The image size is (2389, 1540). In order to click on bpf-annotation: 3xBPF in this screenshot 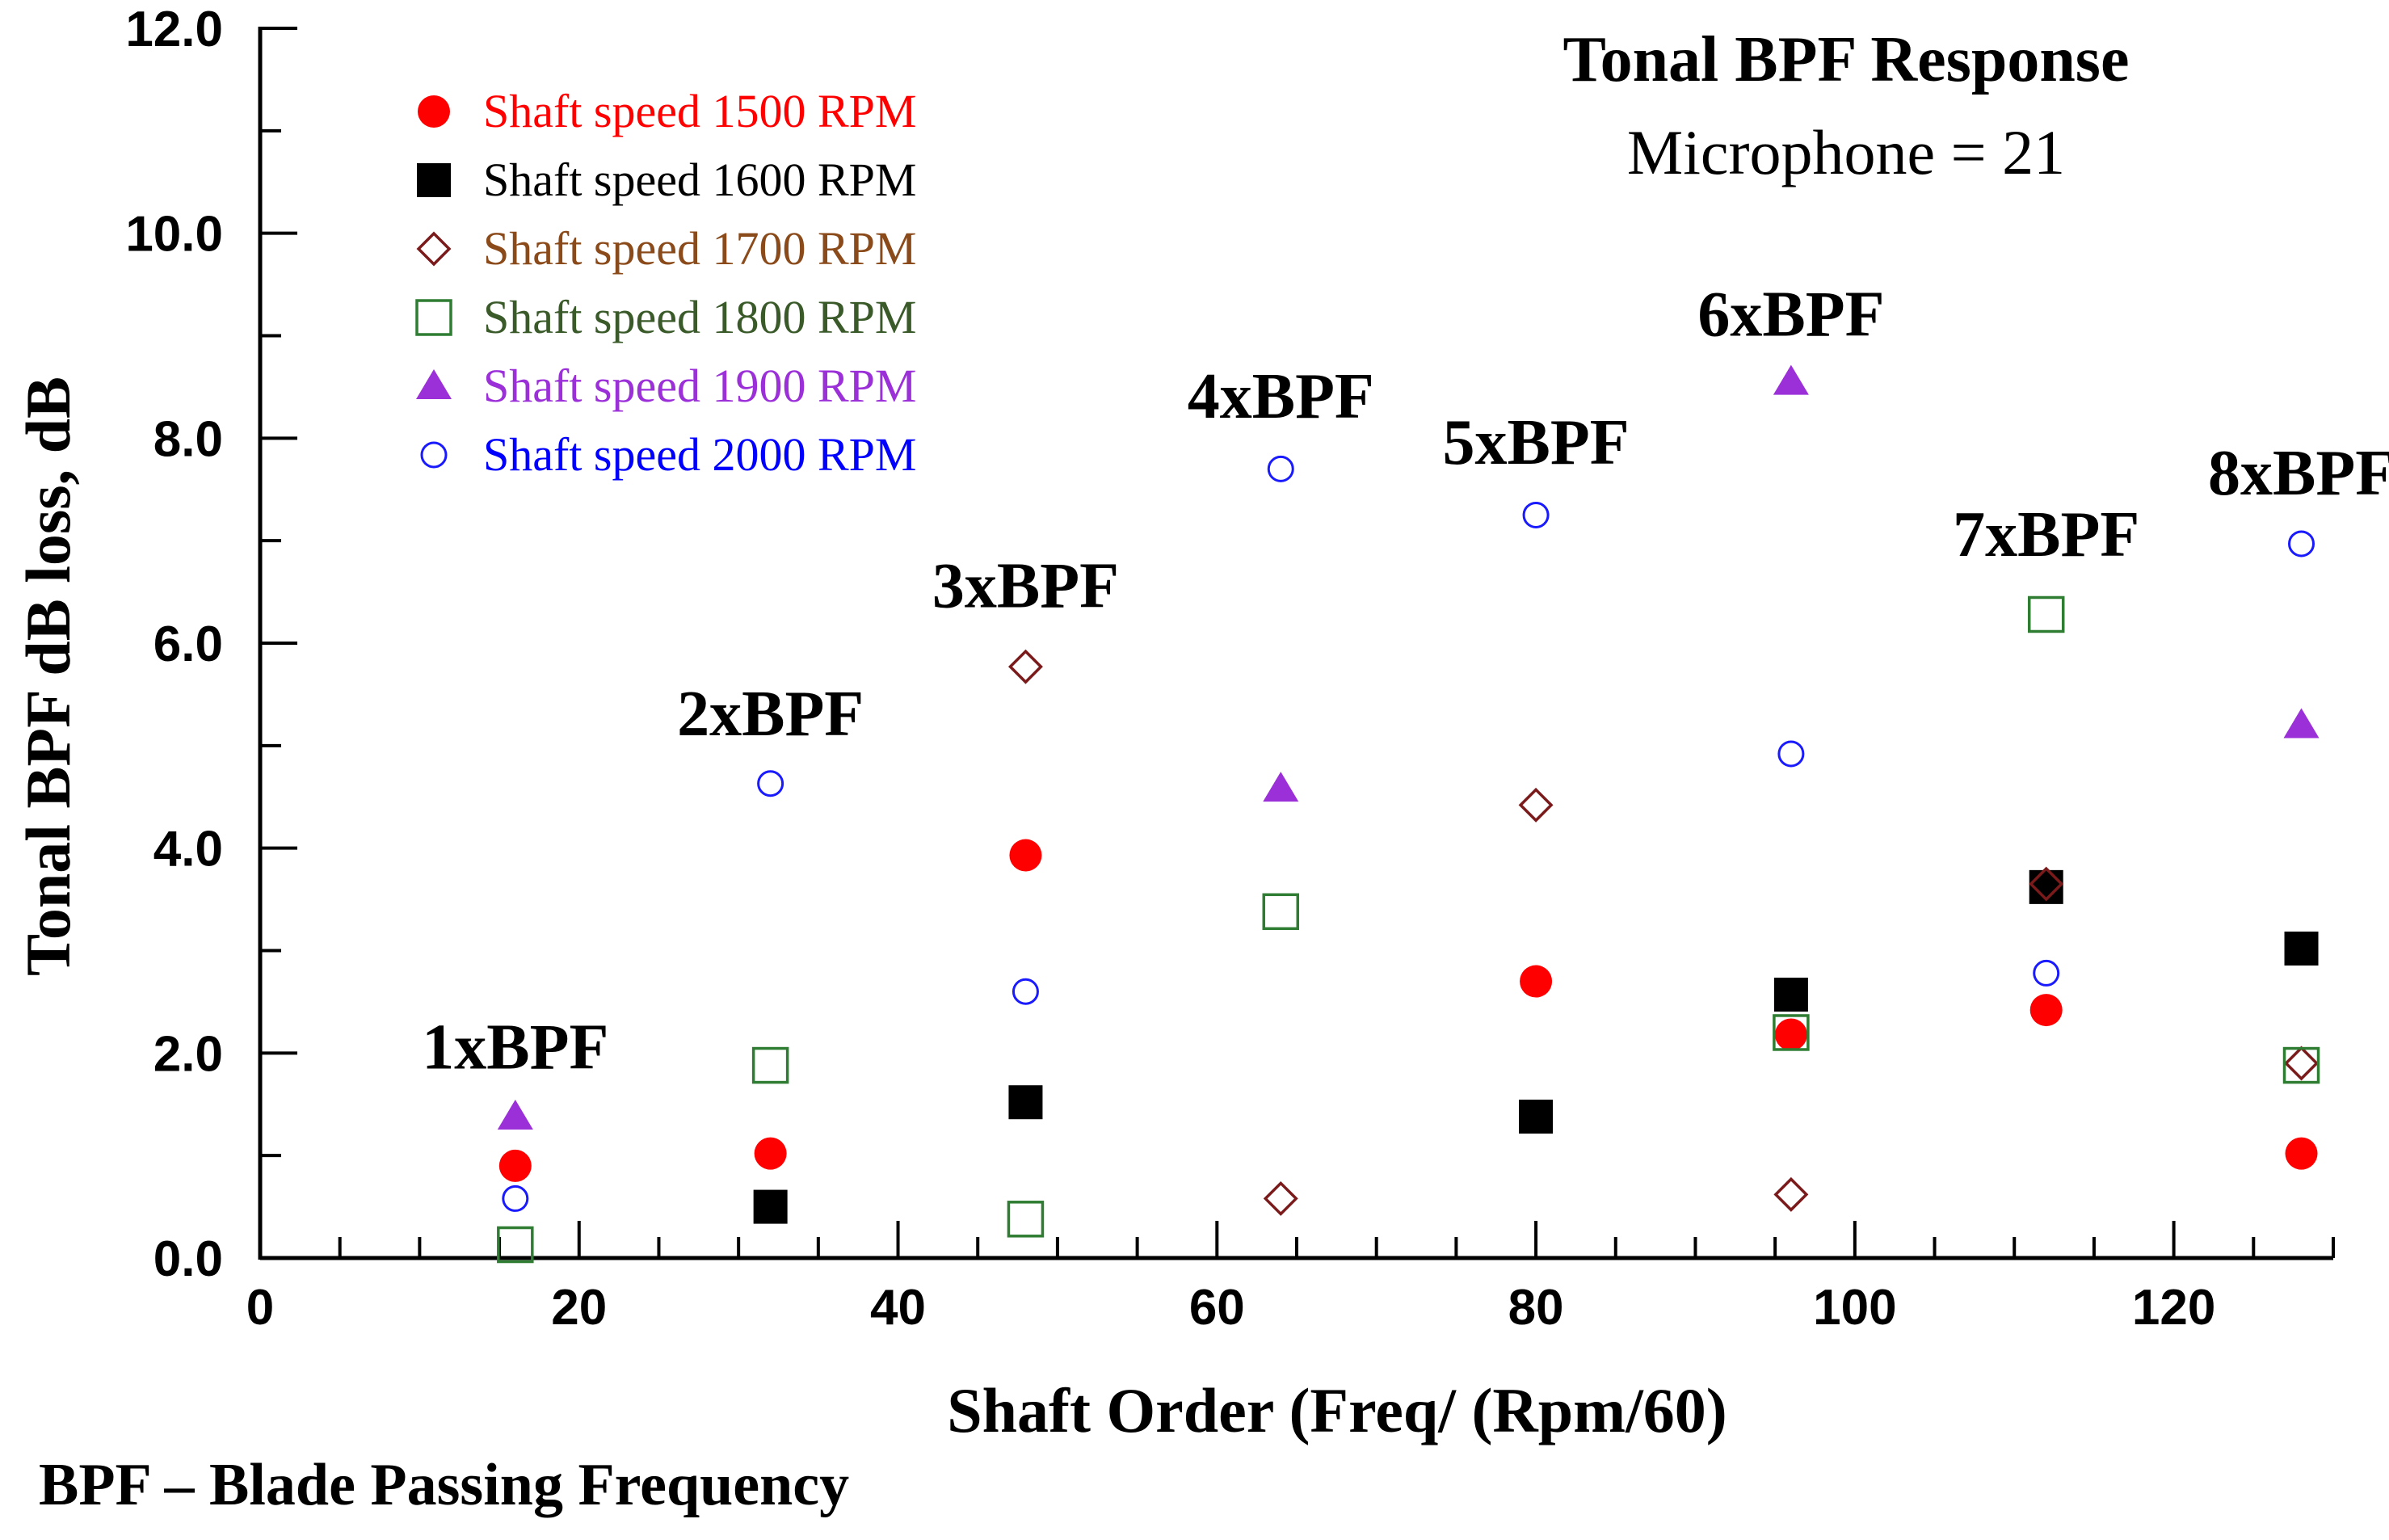, I will do `click(1025, 586)`.